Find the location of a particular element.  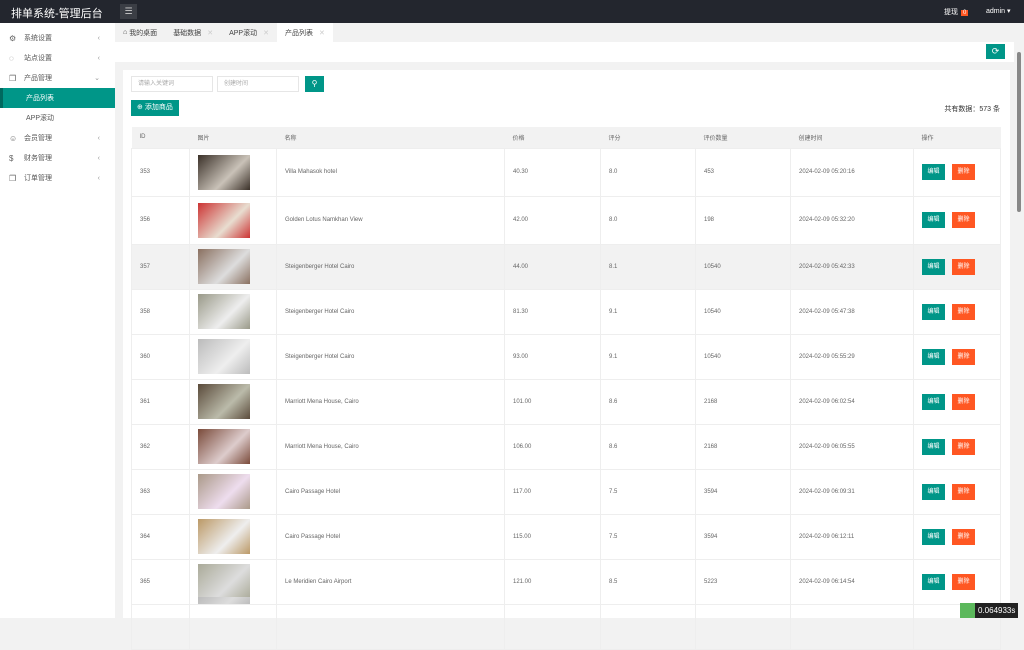

sidebar-item: APP滚动 is located at coordinates (57, 118).